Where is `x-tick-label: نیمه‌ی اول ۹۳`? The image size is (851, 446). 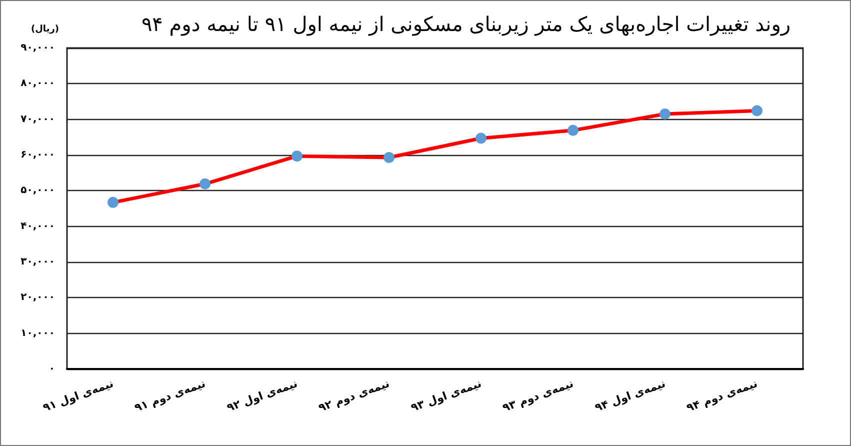
x-tick-label: نیمه‌ی اول ۹۳ is located at coordinates (446, 395).